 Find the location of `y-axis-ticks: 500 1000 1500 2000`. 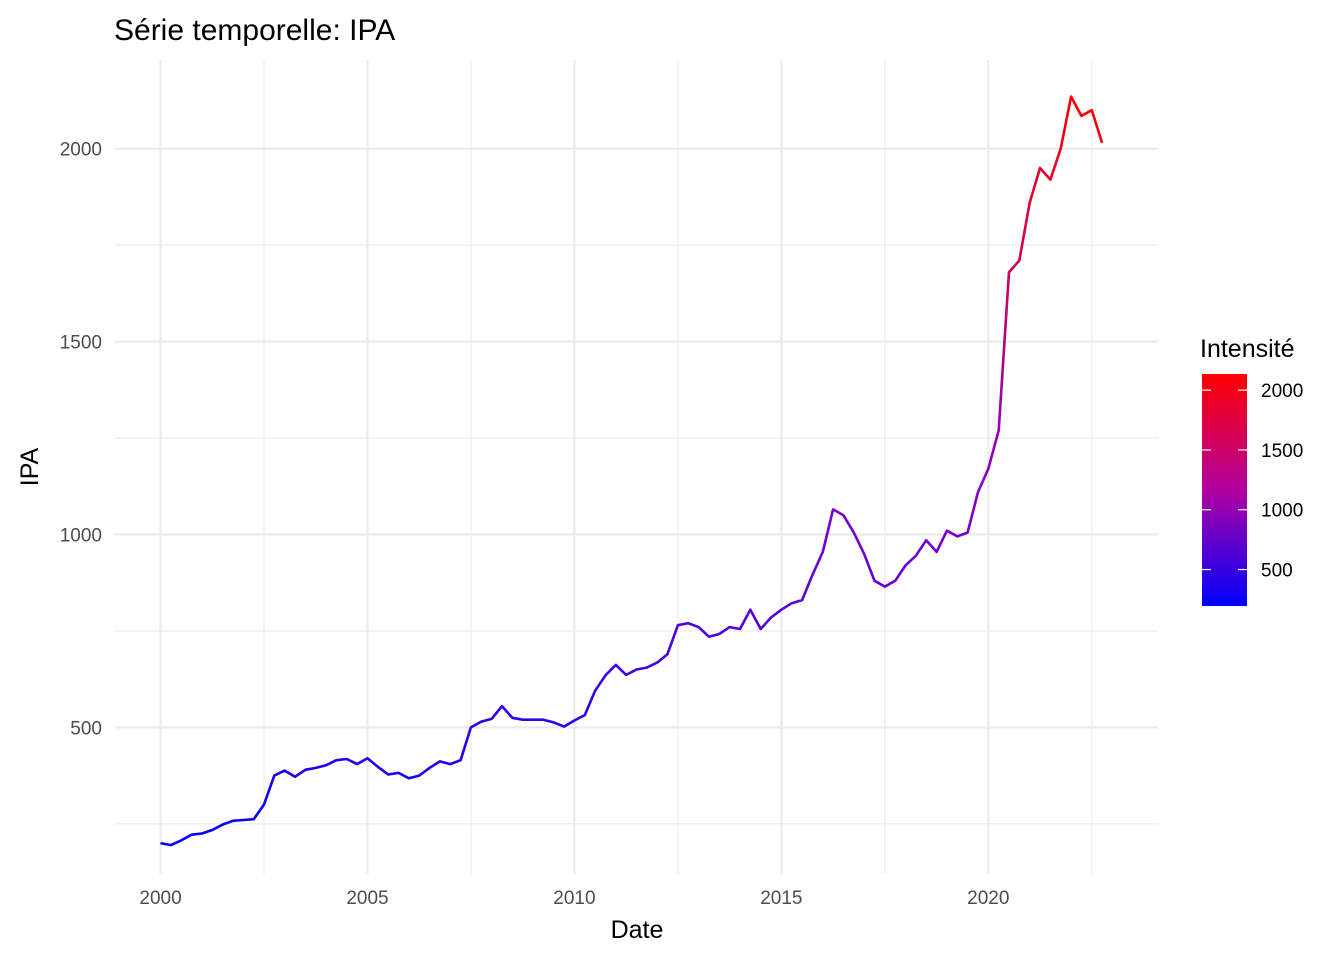

y-axis-ticks: 500 1000 1500 2000 is located at coordinates (81, 440).